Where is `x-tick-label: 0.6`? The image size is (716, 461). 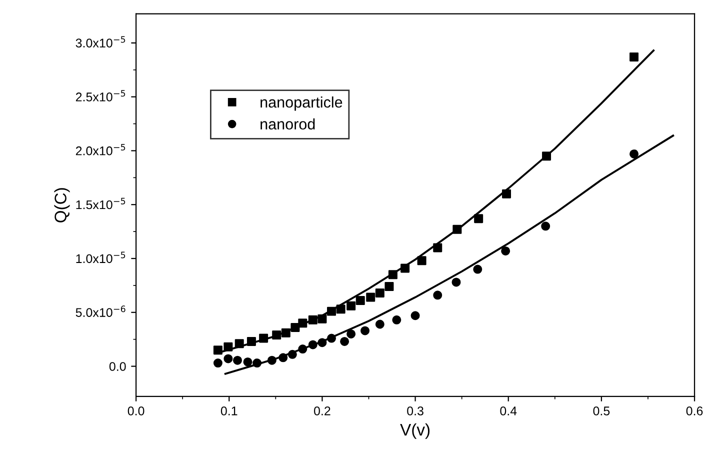 x-tick-label: 0.6 is located at coordinates (694, 411).